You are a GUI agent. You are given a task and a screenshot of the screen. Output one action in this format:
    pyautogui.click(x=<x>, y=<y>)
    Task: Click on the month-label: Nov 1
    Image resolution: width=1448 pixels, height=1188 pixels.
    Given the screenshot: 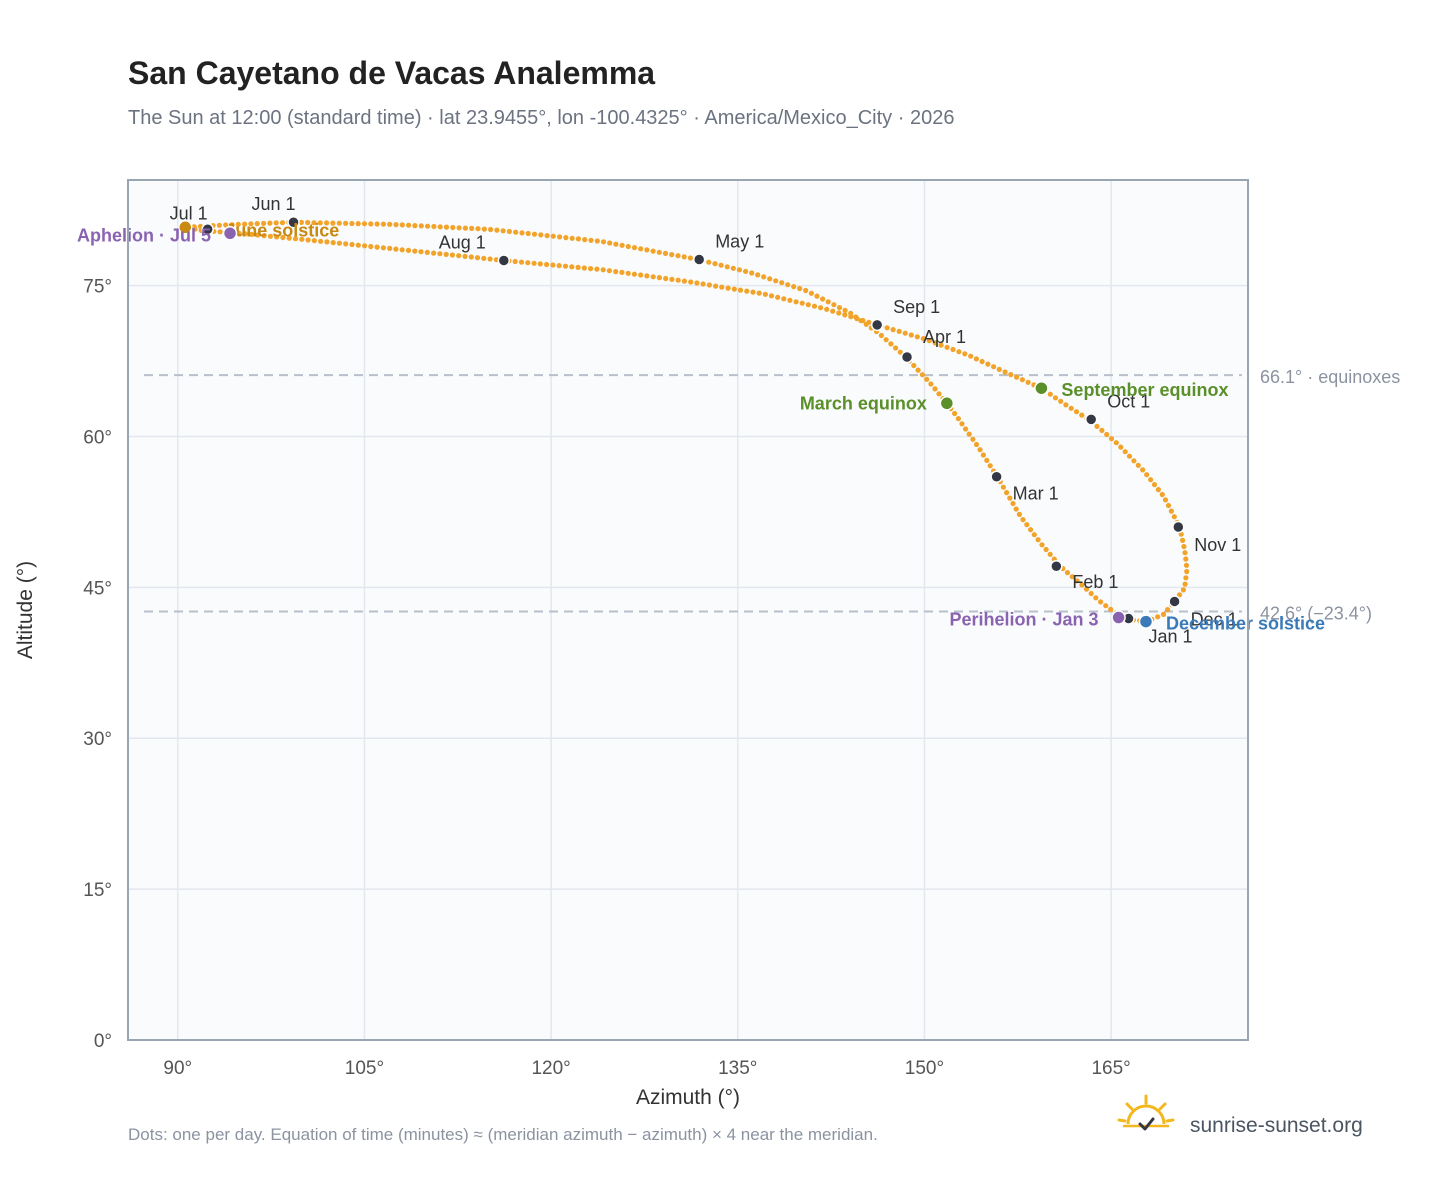 What is the action you would take?
    pyautogui.click(x=1217, y=545)
    